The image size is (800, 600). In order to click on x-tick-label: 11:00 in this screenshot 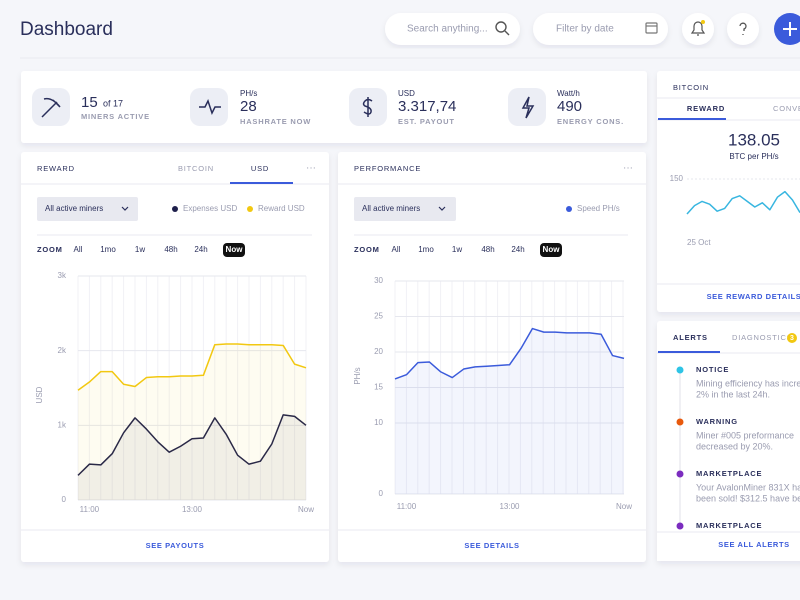, I will do `click(90, 509)`.